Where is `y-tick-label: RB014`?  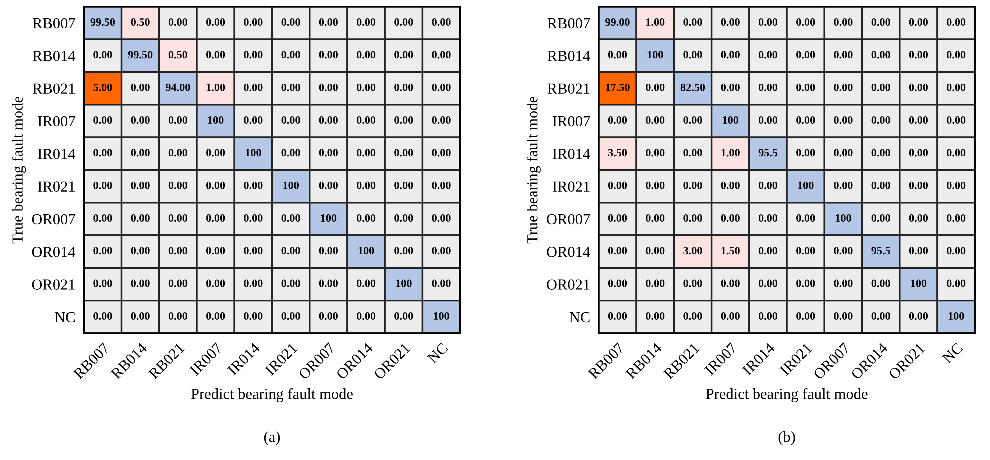 y-tick-label: RB014 is located at coordinates (54, 56).